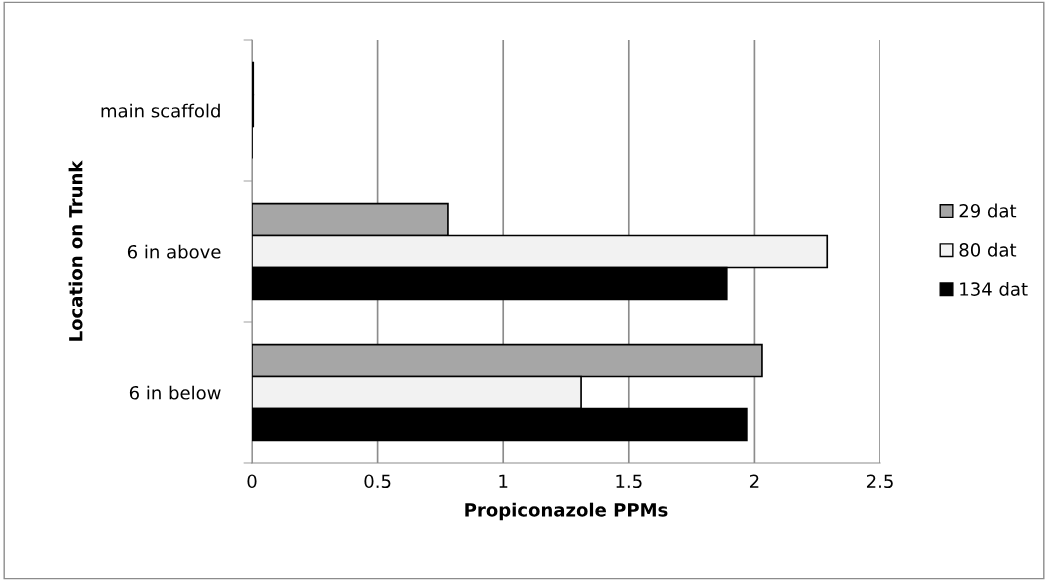 The width and height of the screenshot is (1048, 581). I want to click on x-tick-label: 2.5, so click(879, 481).